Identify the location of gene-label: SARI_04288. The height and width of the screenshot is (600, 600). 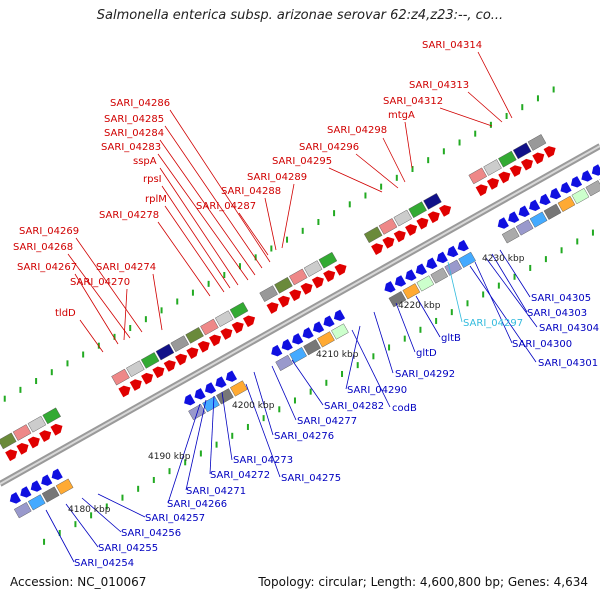
(251, 191).